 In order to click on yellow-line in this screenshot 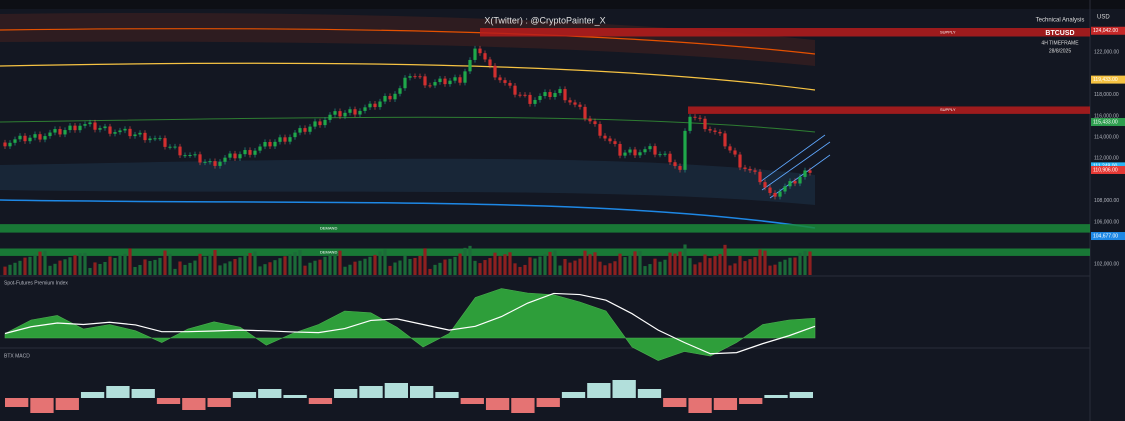, I will do `click(408, 76)`.